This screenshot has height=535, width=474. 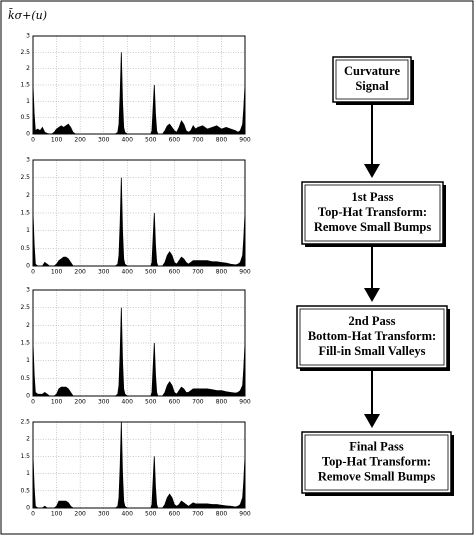 What do you see at coordinates (376, 446) in the screenshot?
I see `flow-text: Final Pass` at bounding box center [376, 446].